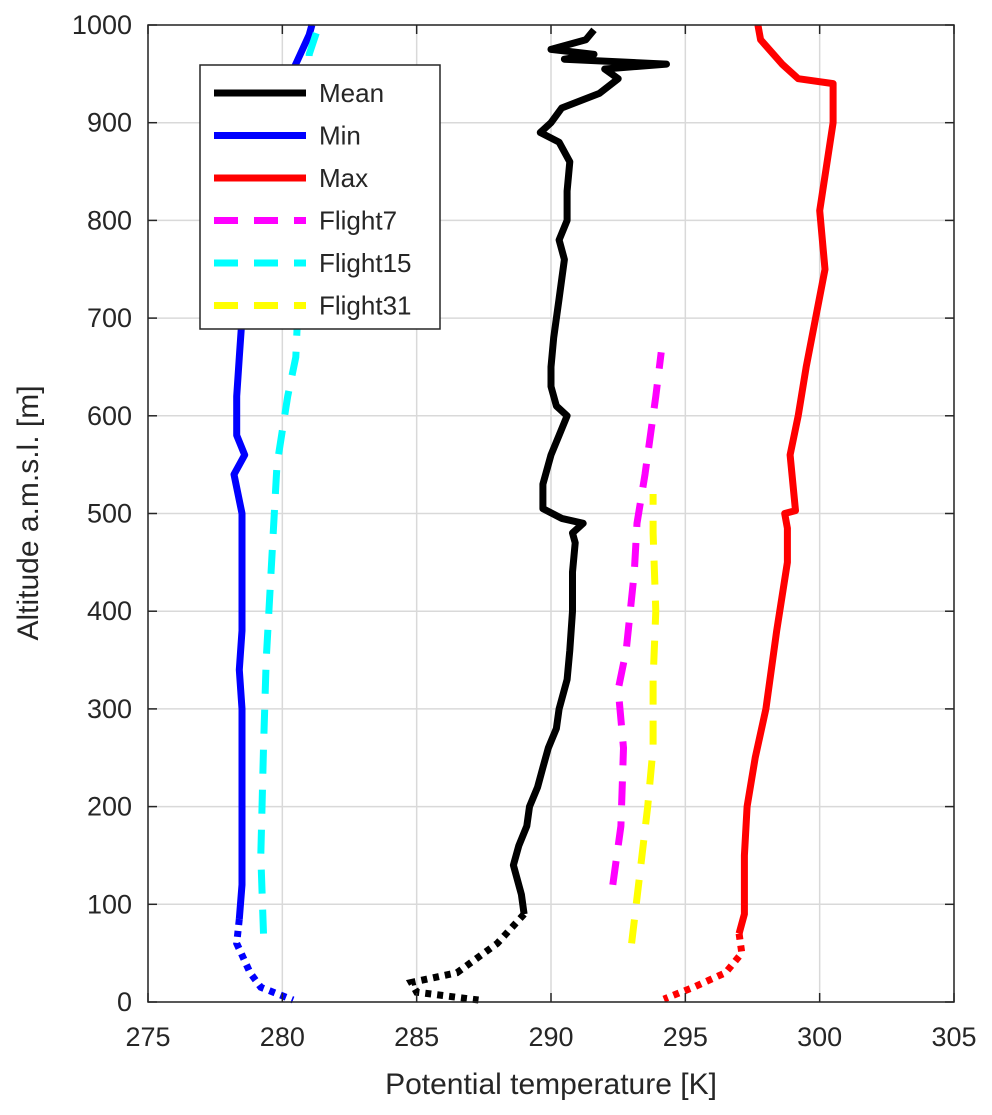 This screenshot has width=992, height=1115. Describe the element at coordinates (786, 479) in the screenshot. I see `series-line-max` at that location.